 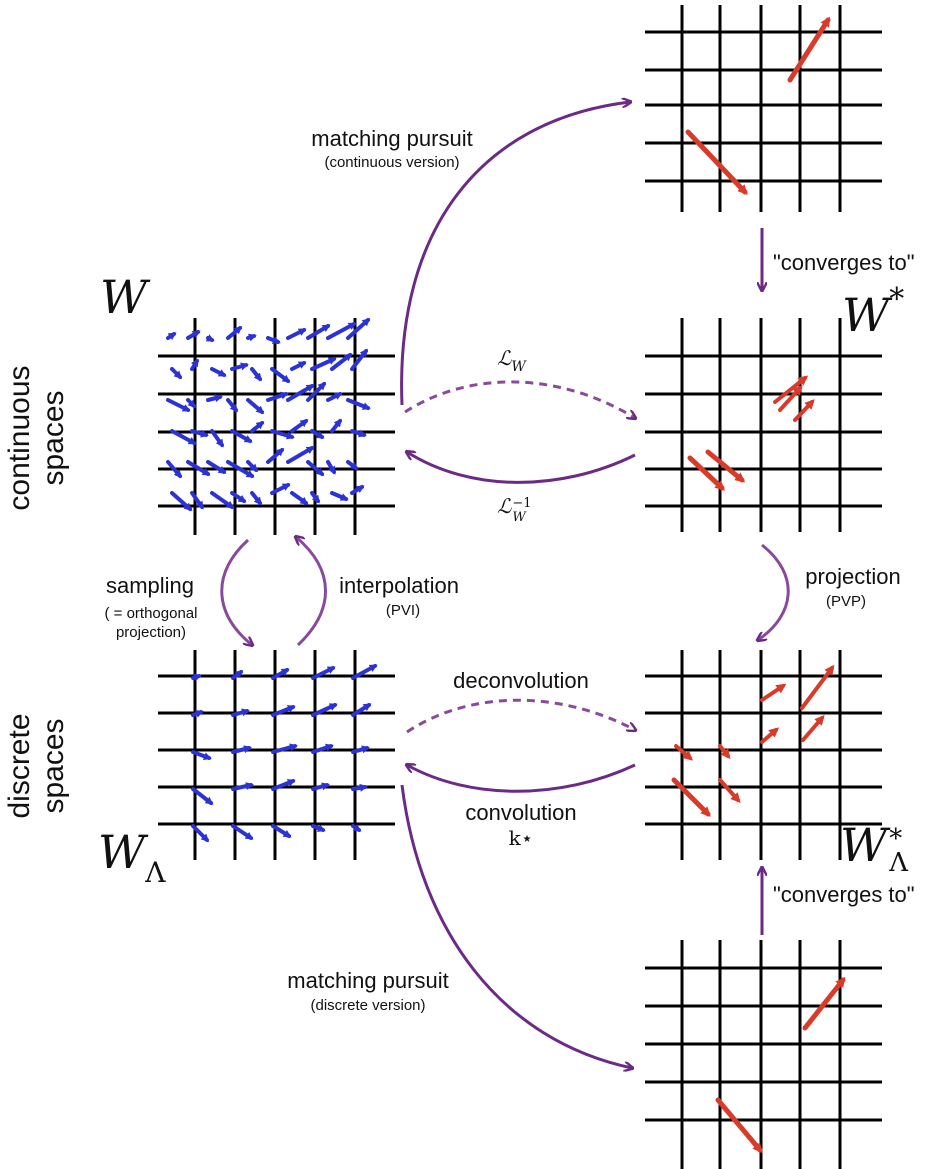 What do you see at coordinates (368, 980) in the screenshot?
I see `mp-discrete-title: matching pursuit` at bounding box center [368, 980].